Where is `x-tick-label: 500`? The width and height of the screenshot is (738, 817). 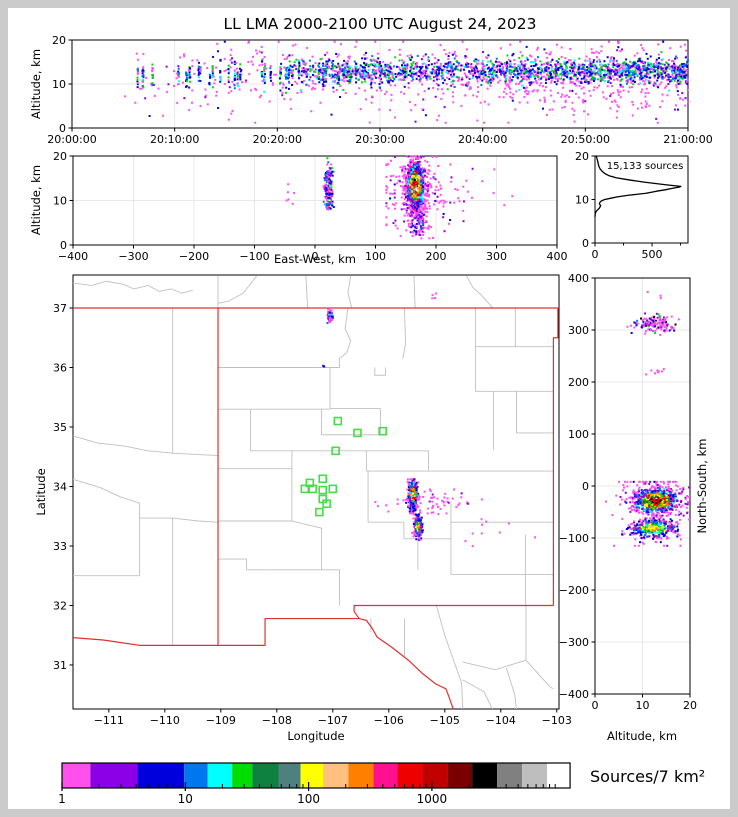 x-tick-label: 500 is located at coordinates (652, 254).